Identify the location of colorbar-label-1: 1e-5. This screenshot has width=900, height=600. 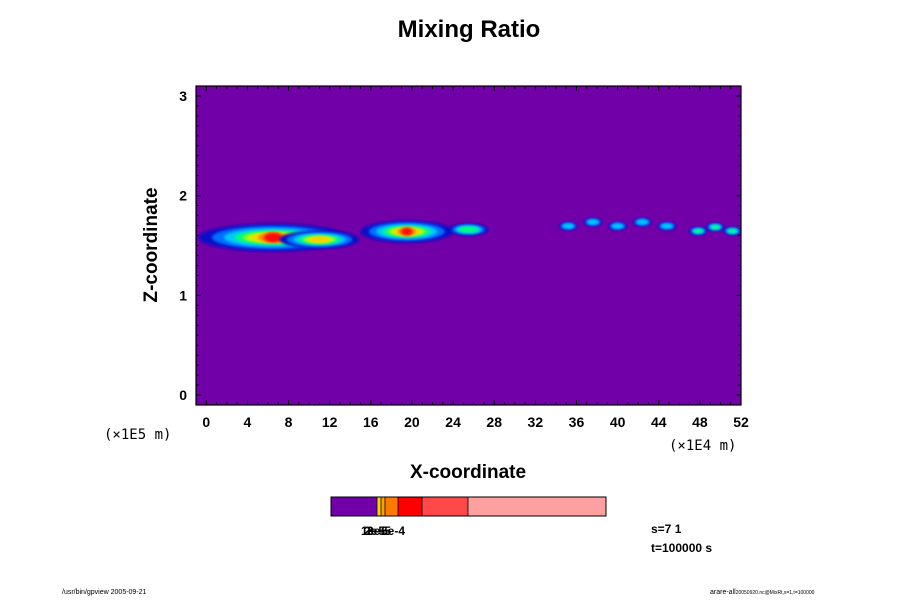
(373, 531).